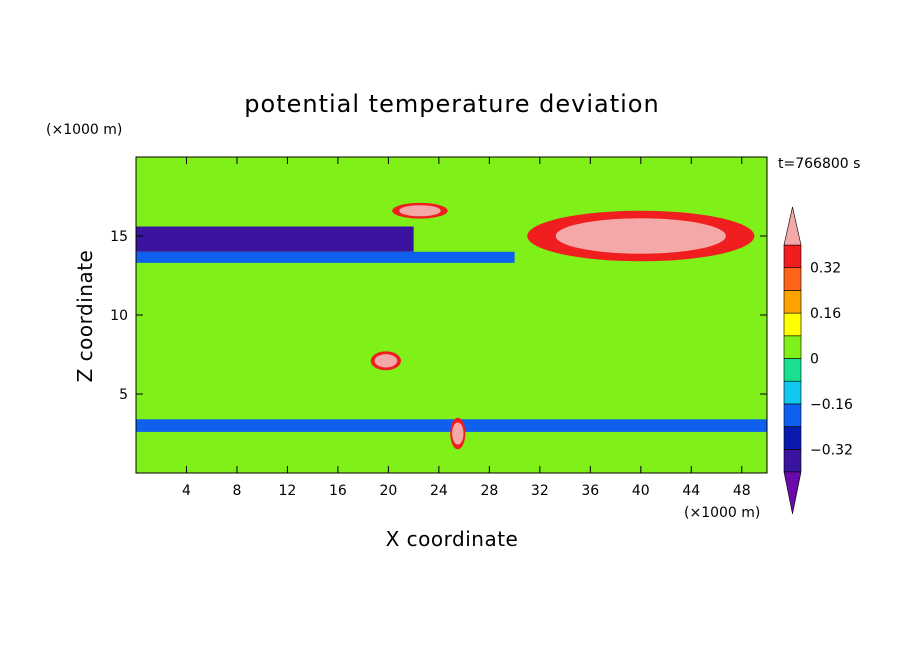  I want to click on x-axis-label: X coordinate, so click(452, 539).